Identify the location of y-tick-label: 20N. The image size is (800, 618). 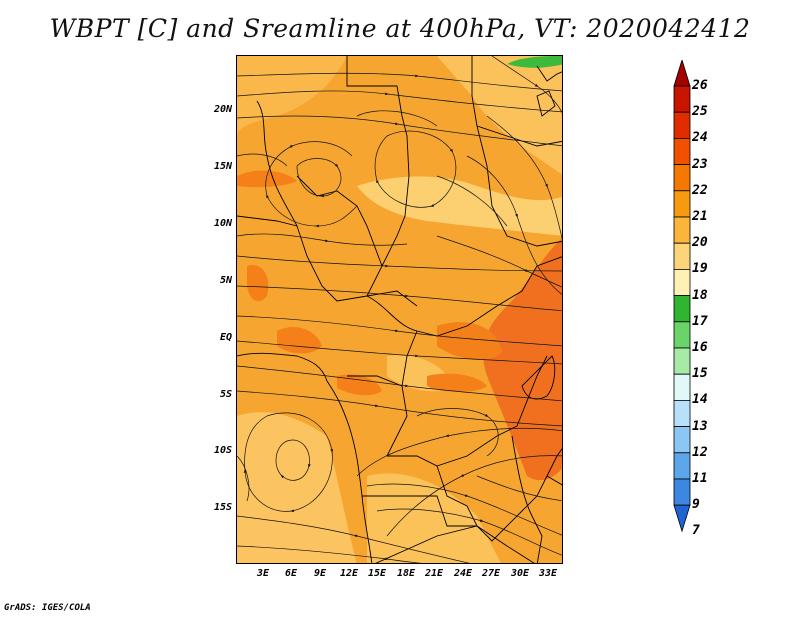
(222, 109).